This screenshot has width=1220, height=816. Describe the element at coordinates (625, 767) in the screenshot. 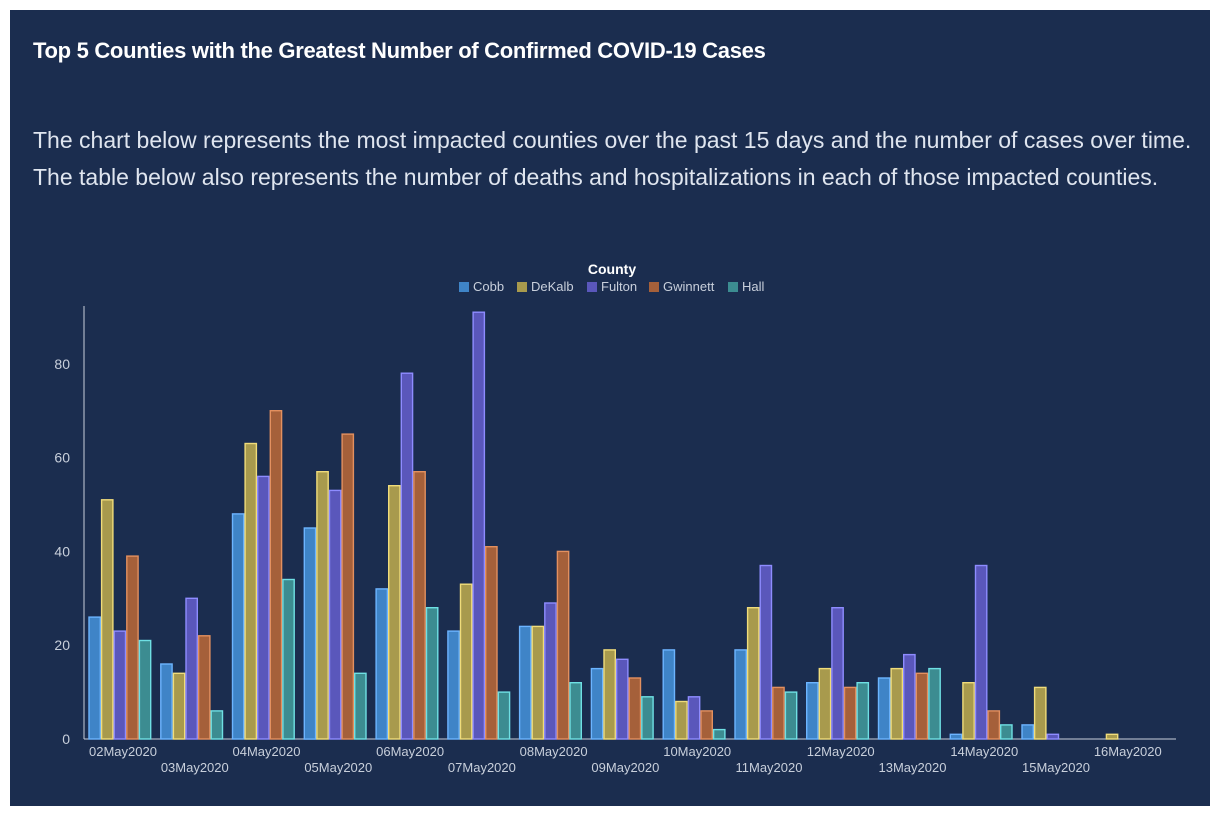

I see `x-tick-label: 09May2020` at that location.